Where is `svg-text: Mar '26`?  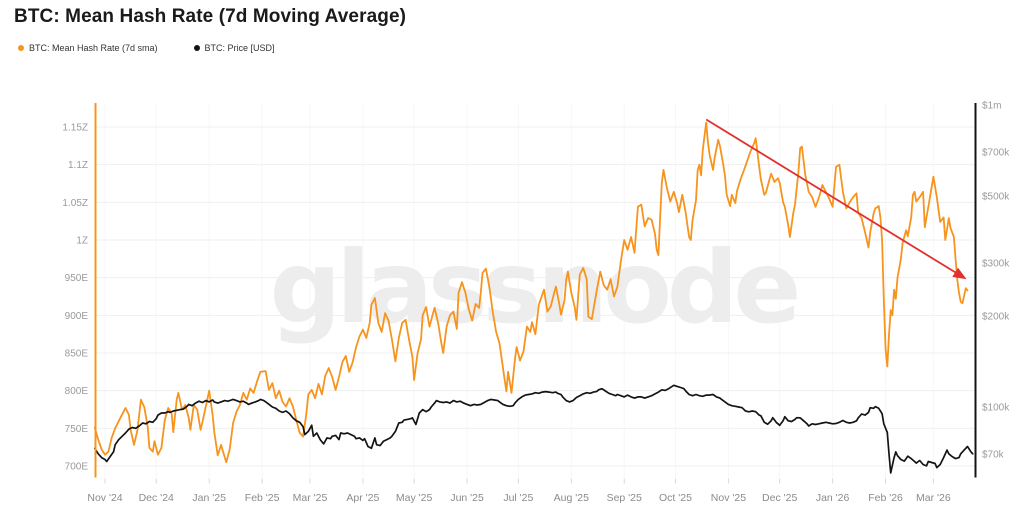 svg-text: Mar '26 is located at coordinates (933, 498).